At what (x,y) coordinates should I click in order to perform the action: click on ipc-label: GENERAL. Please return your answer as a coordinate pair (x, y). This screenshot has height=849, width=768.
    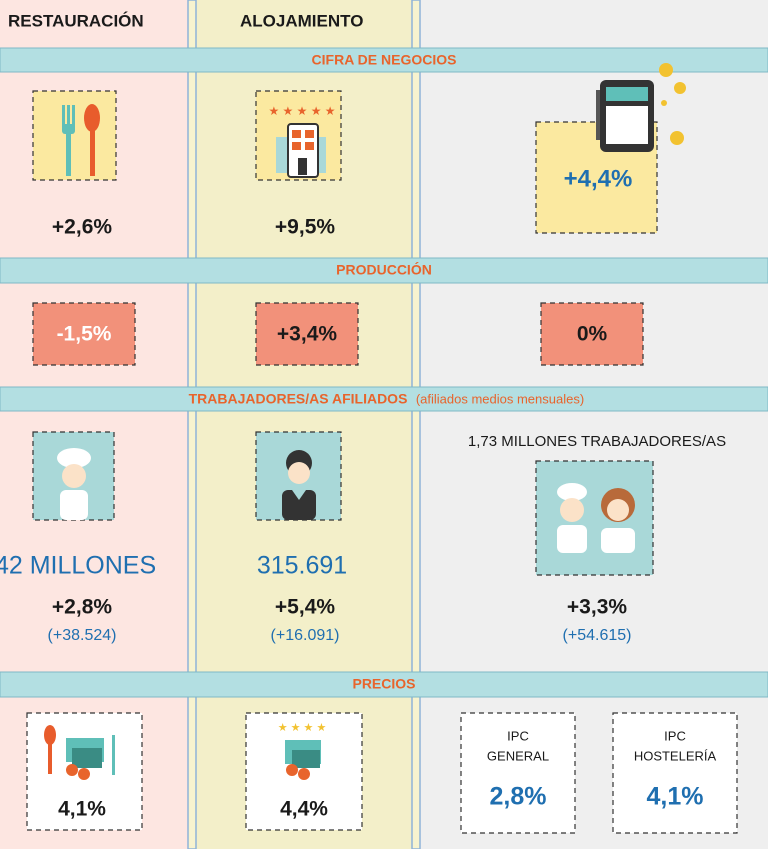
    Looking at the image, I should click on (518, 755).